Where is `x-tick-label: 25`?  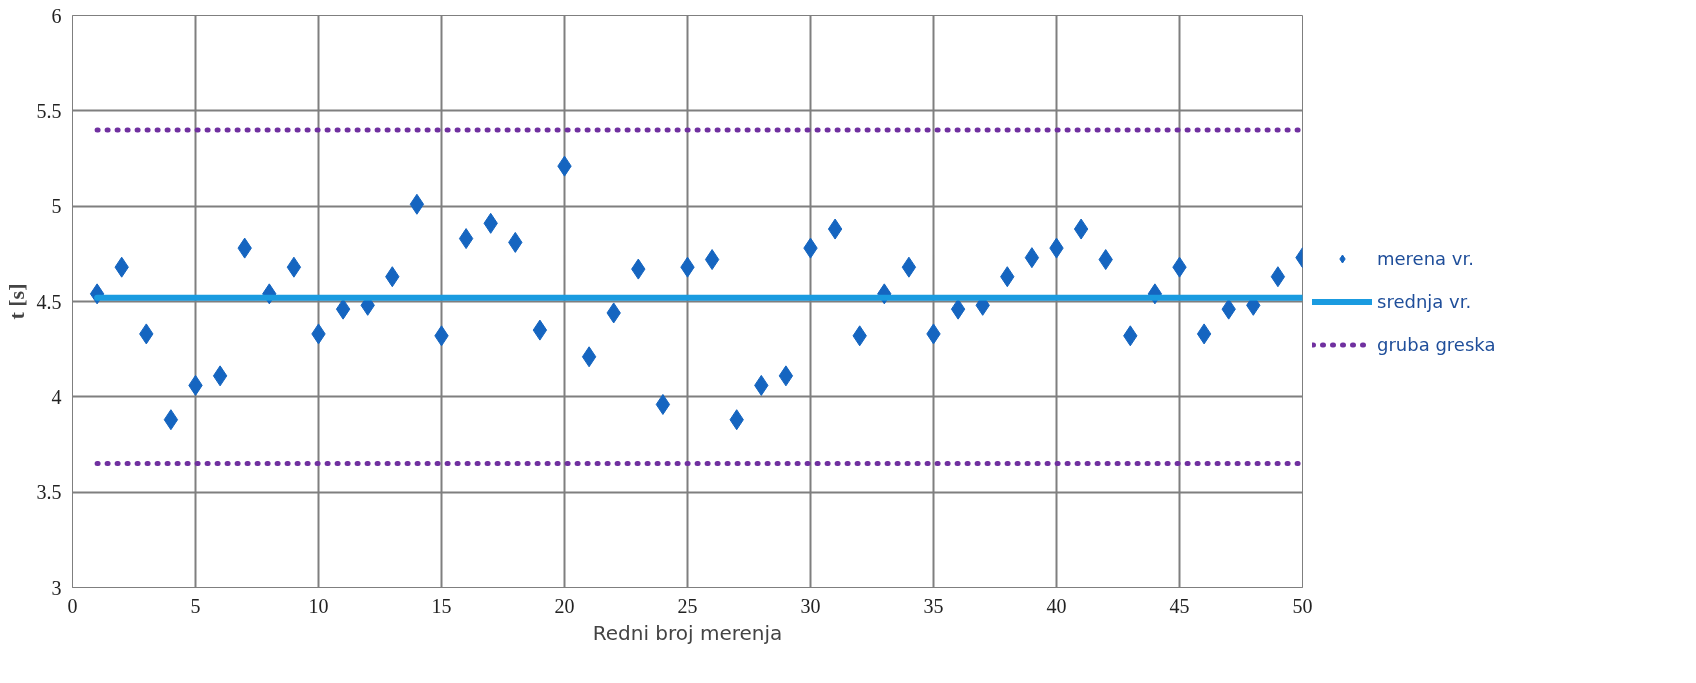 x-tick-label: 25 is located at coordinates (687, 605).